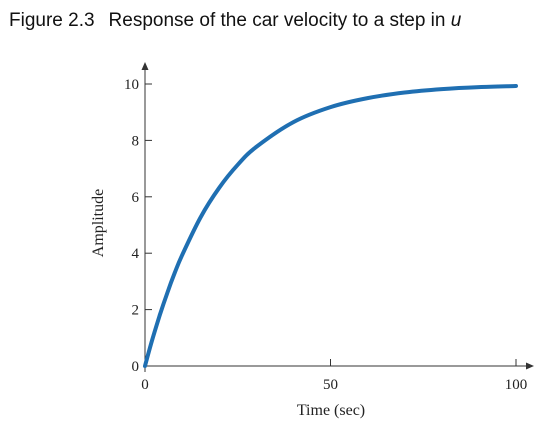 The height and width of the screenshot is (423, 536). Describe the element at coordinates (136, 311) in the screenshot. I see `y-tick-label: 2` at that location.